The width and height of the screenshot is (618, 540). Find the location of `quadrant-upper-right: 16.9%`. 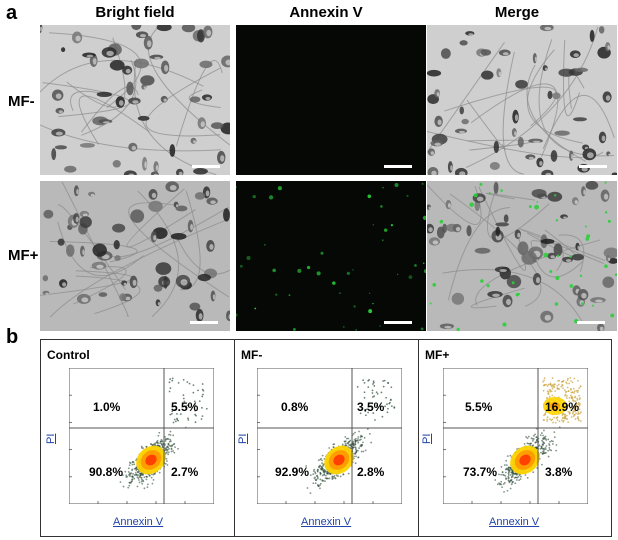

quadrant-upper-right: 16.9% is located at coordinates (562, 407).